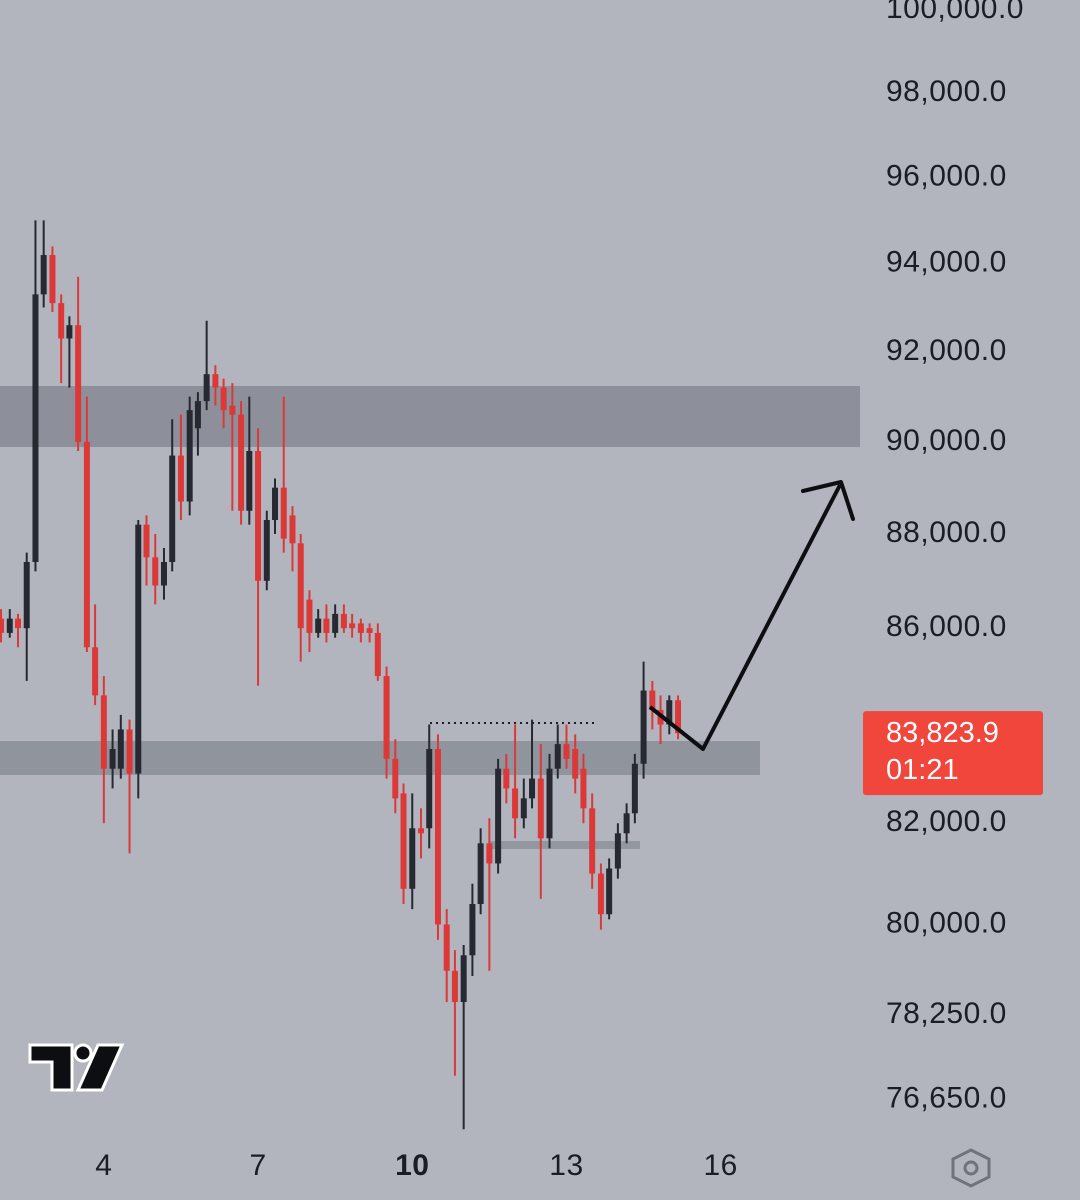 This screenshot has height=1200, width=1080. I want to click on y-tick-label: 82,000.0, so click(946, 821).